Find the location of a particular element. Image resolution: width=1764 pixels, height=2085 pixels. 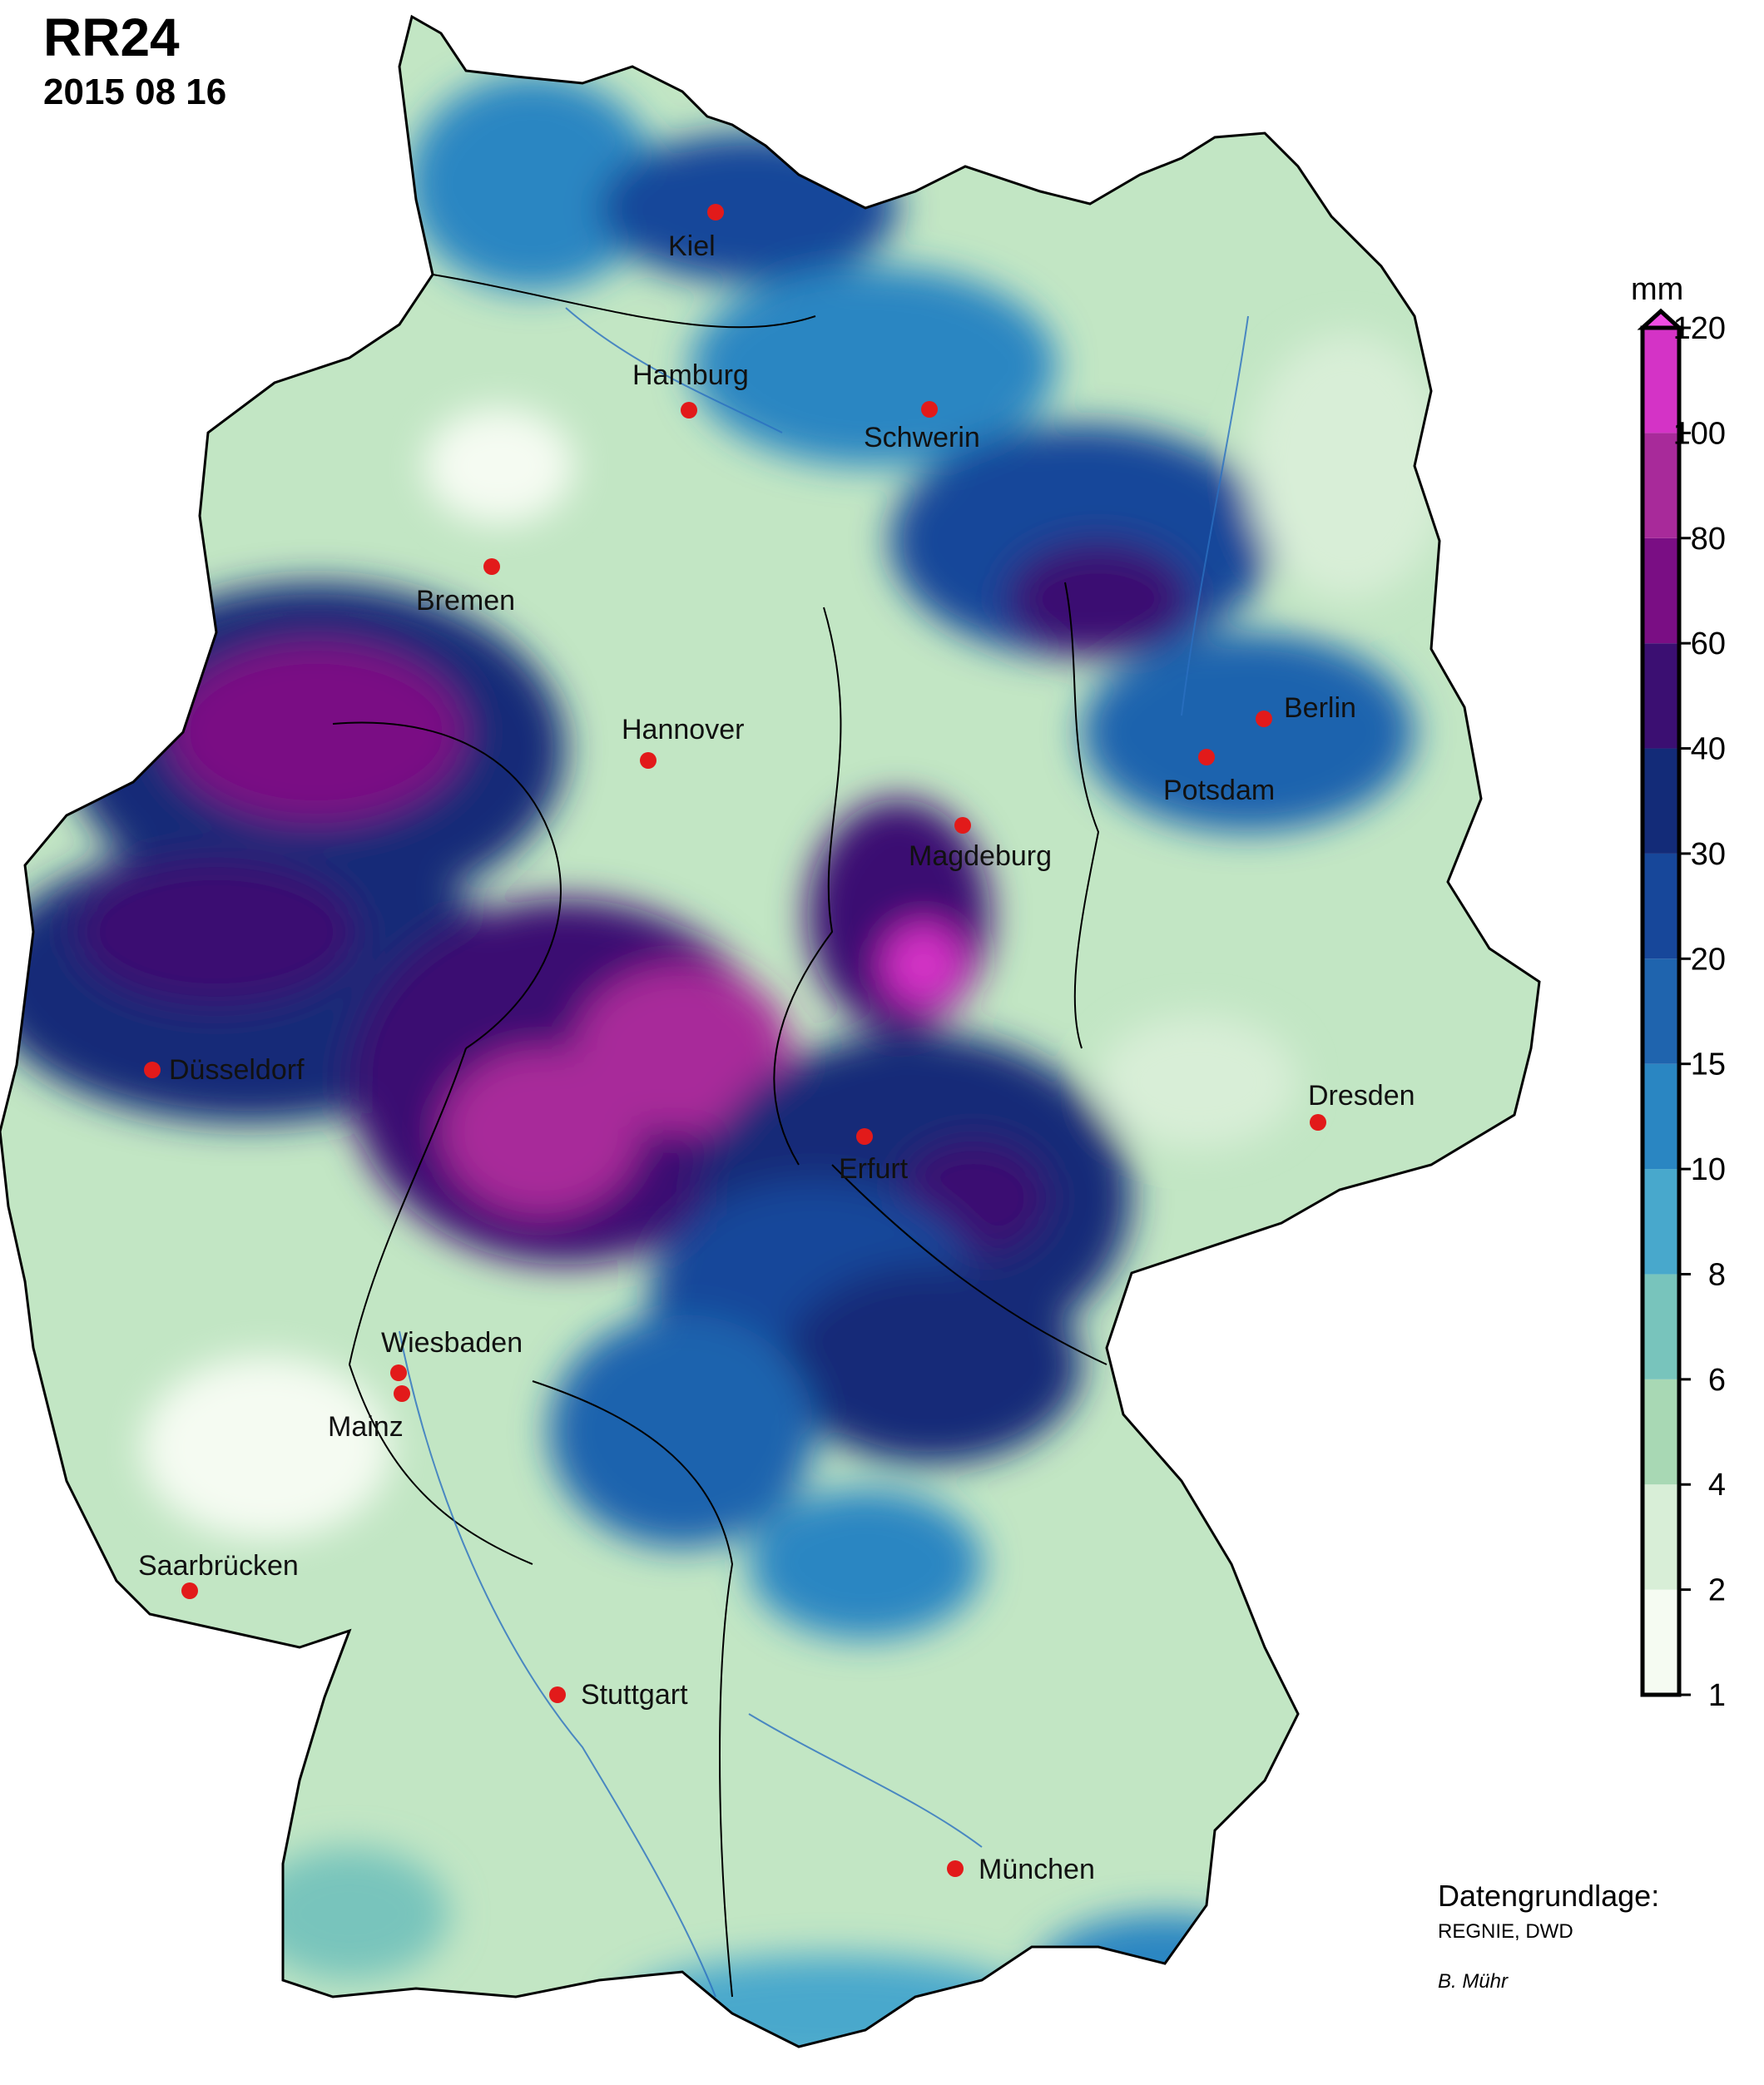

city-duesseldorf: Düsseldorf is located at coordinates (225, 1070).